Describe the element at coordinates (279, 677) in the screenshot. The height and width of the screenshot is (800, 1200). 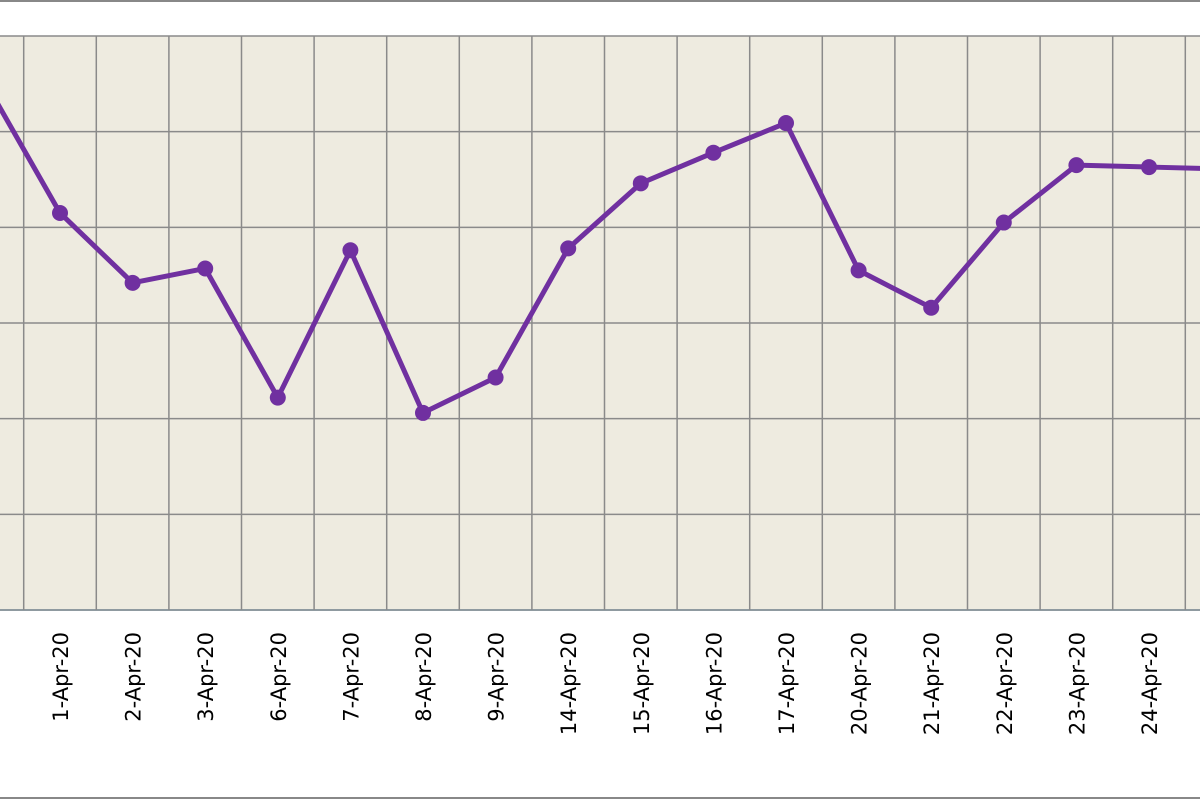
I see `x-tick-label: 6-Apr-20` at that location.